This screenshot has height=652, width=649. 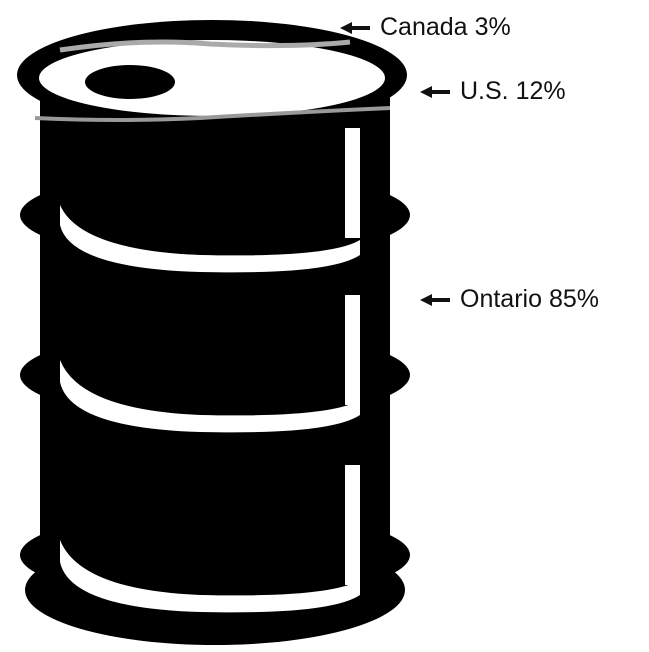 I want to click on label: U.S. 12%, so click(x=513, y=91).